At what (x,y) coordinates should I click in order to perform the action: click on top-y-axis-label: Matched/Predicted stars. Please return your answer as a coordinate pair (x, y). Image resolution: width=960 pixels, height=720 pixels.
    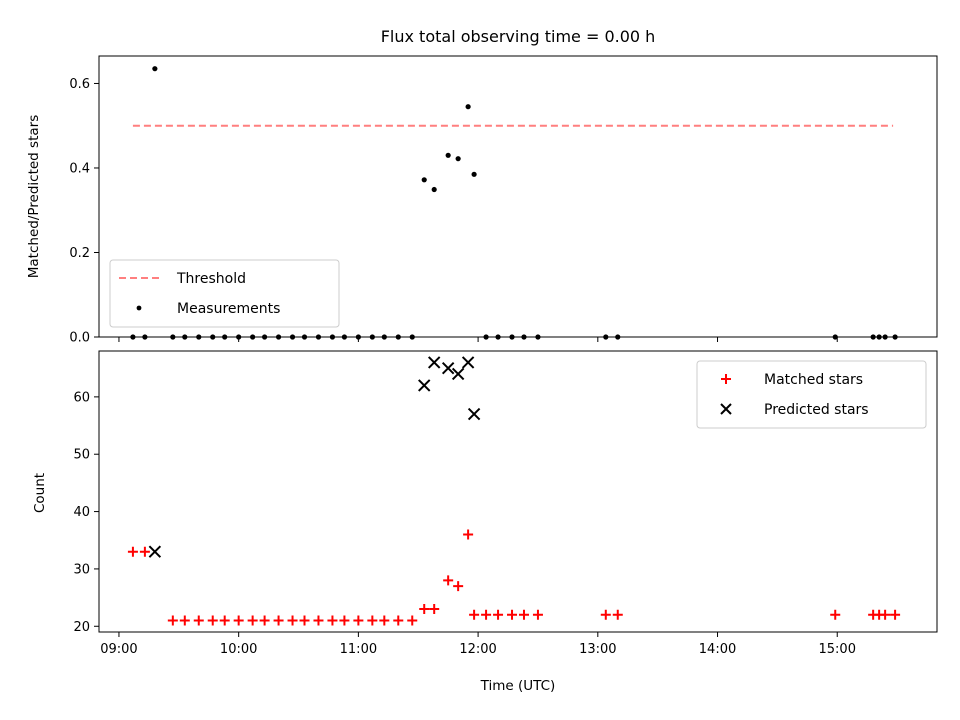
    Looking at the image, I should click on (34, 196).